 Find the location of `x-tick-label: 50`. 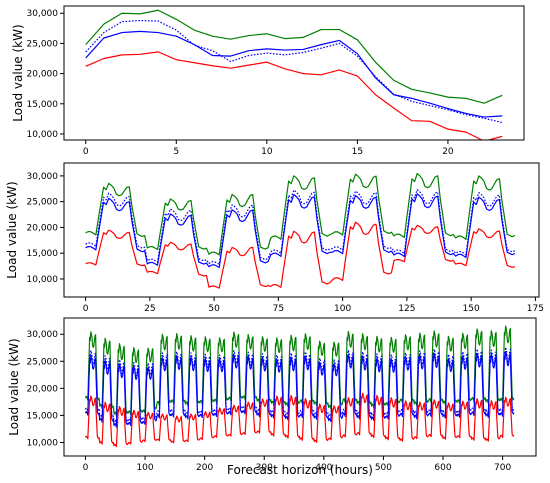

x-tick-label: 50 is located at coordinates (214, 309).